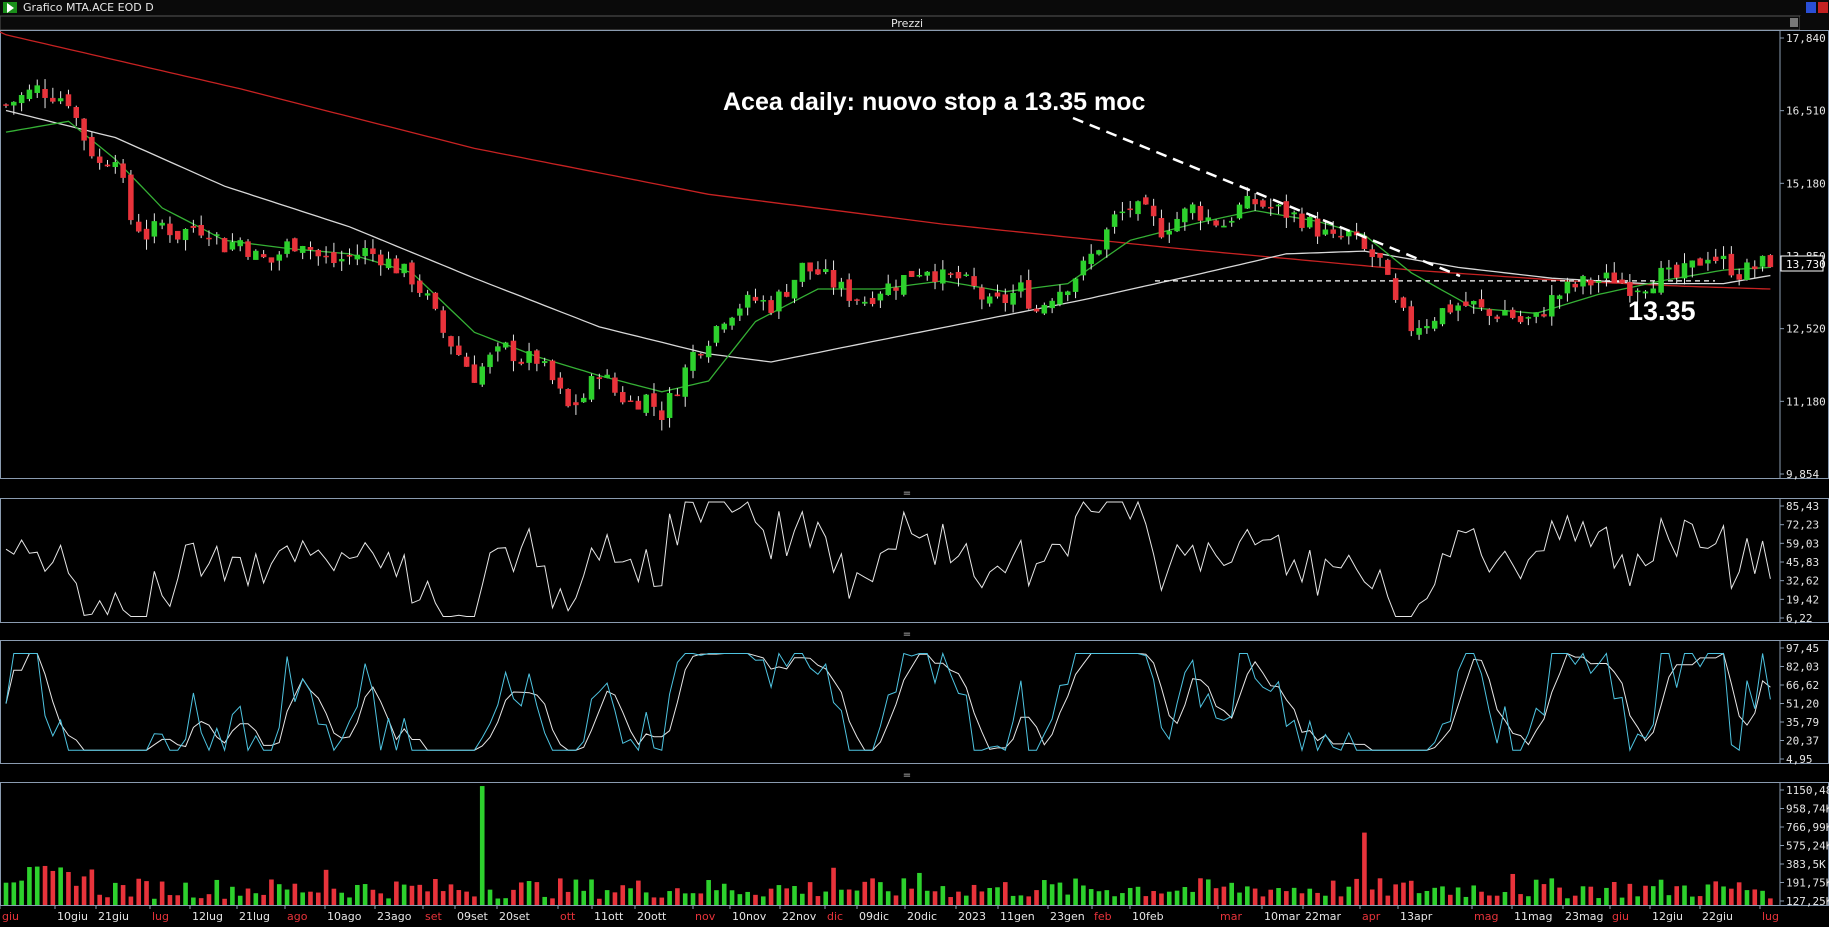  What do you see at coordinates (1811, 7) in the screenshot?
I see `window-restore-icon` at bounding box center [1811, 7].